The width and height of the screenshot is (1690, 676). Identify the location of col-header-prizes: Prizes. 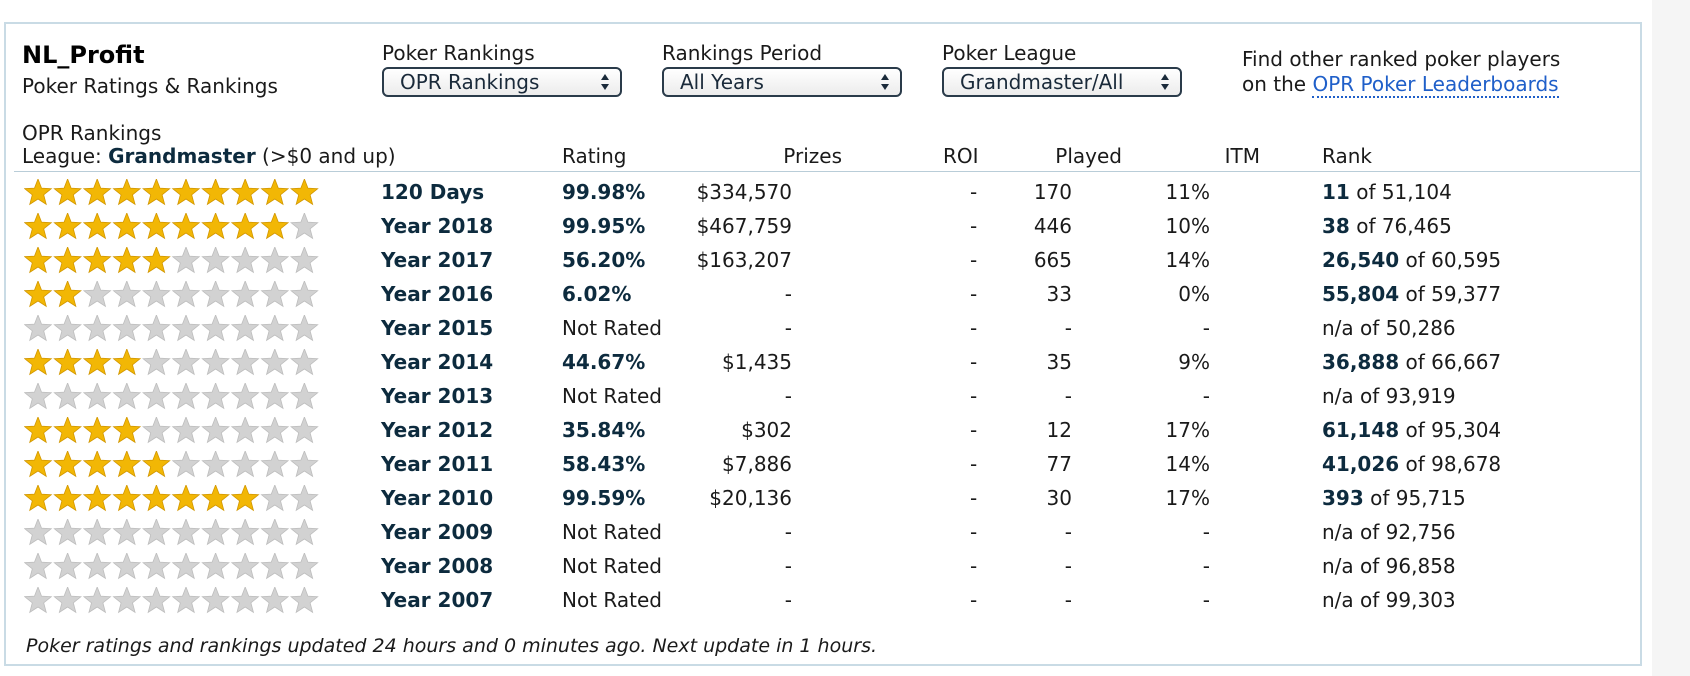
(812, 156).